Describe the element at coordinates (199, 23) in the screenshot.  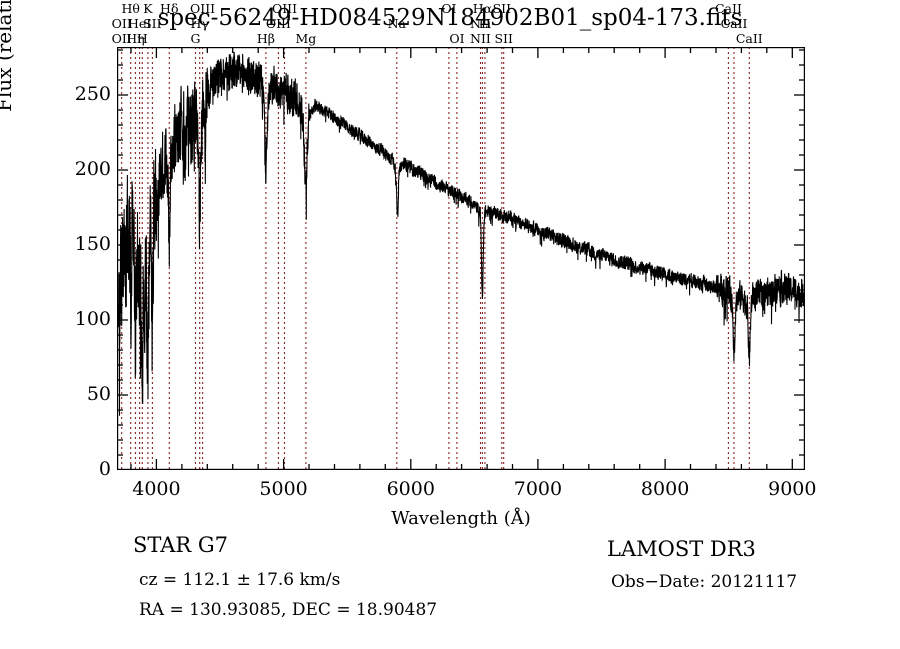
I see `spectral-line-label: Hγ` at that location.